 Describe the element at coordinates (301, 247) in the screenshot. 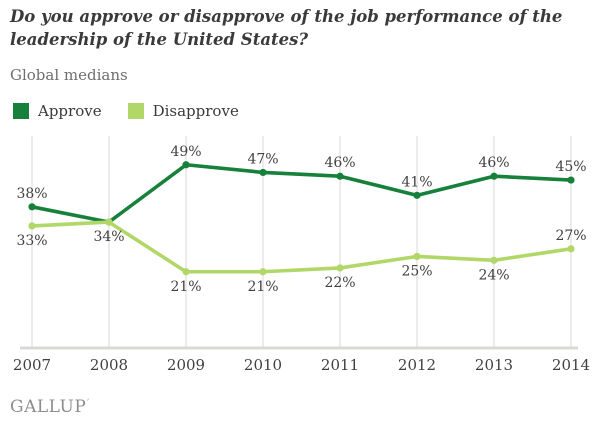

I see `series-line-disapprove` at that location.